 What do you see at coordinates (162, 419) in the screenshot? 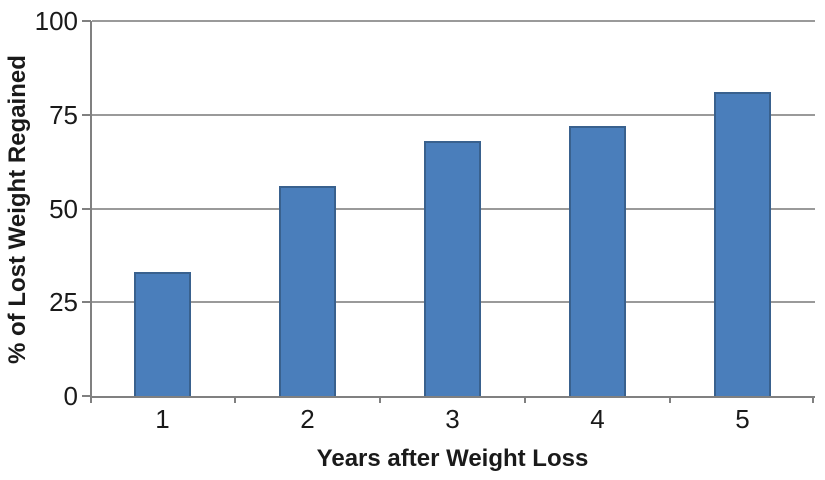
I see `x-tick-label-1: 1` at bounding box center [162, 419].